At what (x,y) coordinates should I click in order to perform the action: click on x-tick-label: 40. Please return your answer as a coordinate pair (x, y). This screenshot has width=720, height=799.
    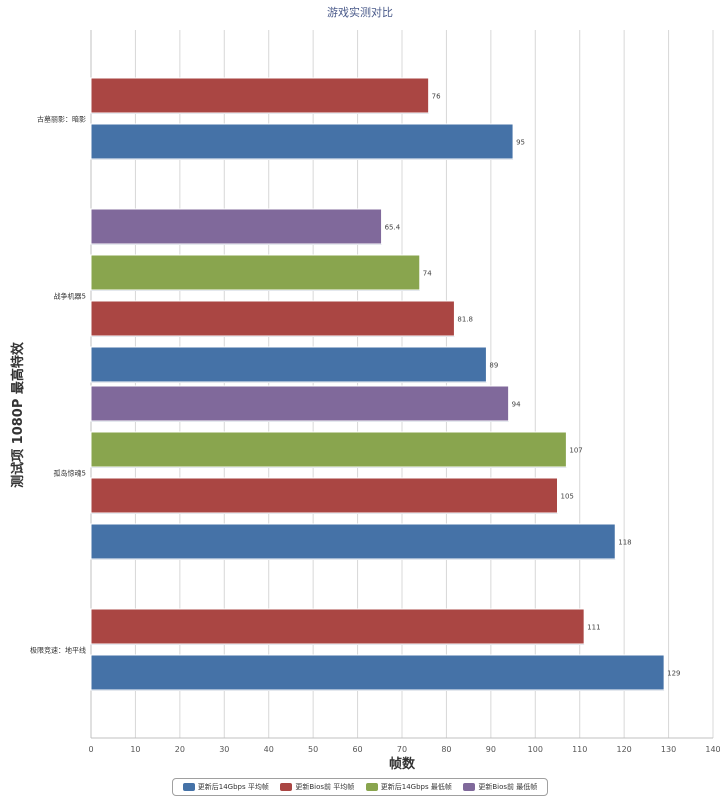
    Looking at the image, I should click on (269, 749).